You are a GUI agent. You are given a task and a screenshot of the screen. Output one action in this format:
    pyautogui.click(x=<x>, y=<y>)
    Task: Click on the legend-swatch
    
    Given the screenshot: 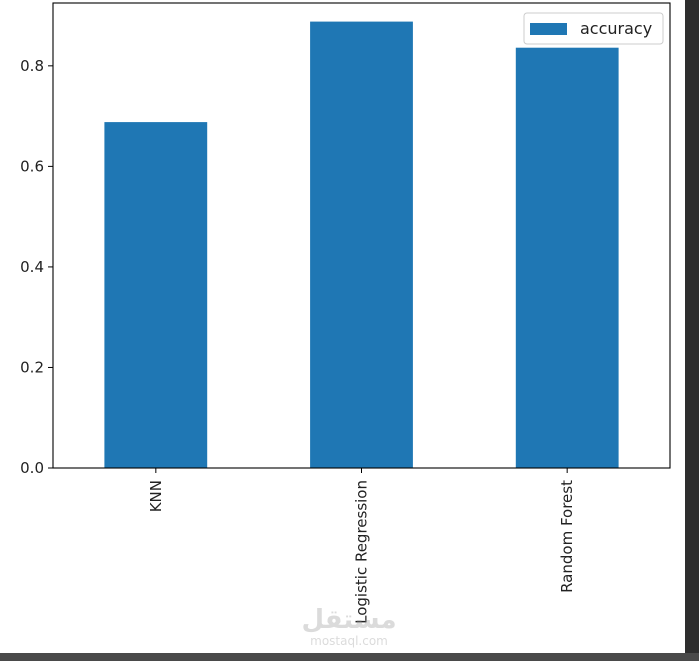 What is the action you would take?
    pyautogui.click(x=548, y=29)
    